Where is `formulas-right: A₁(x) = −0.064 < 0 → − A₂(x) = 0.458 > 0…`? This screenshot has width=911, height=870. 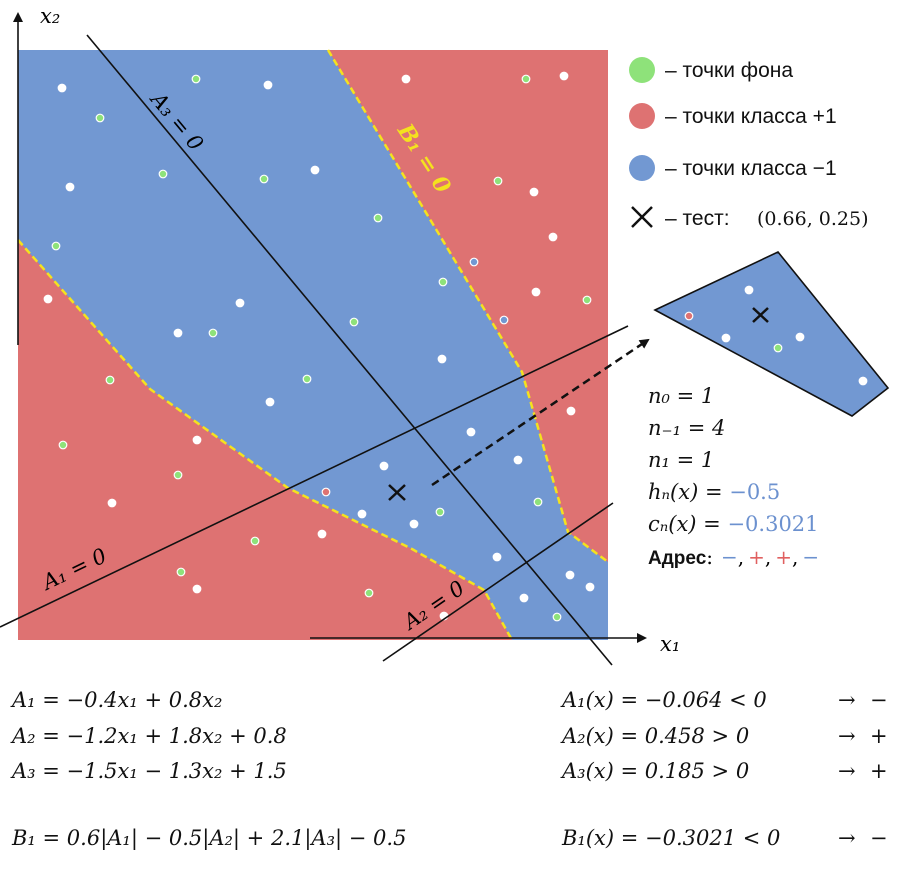 formulas-right: A₁(x) = −0.064 < 0 → − A₂(x) = 0.458 > 0… is located at coordinates (724, 769).